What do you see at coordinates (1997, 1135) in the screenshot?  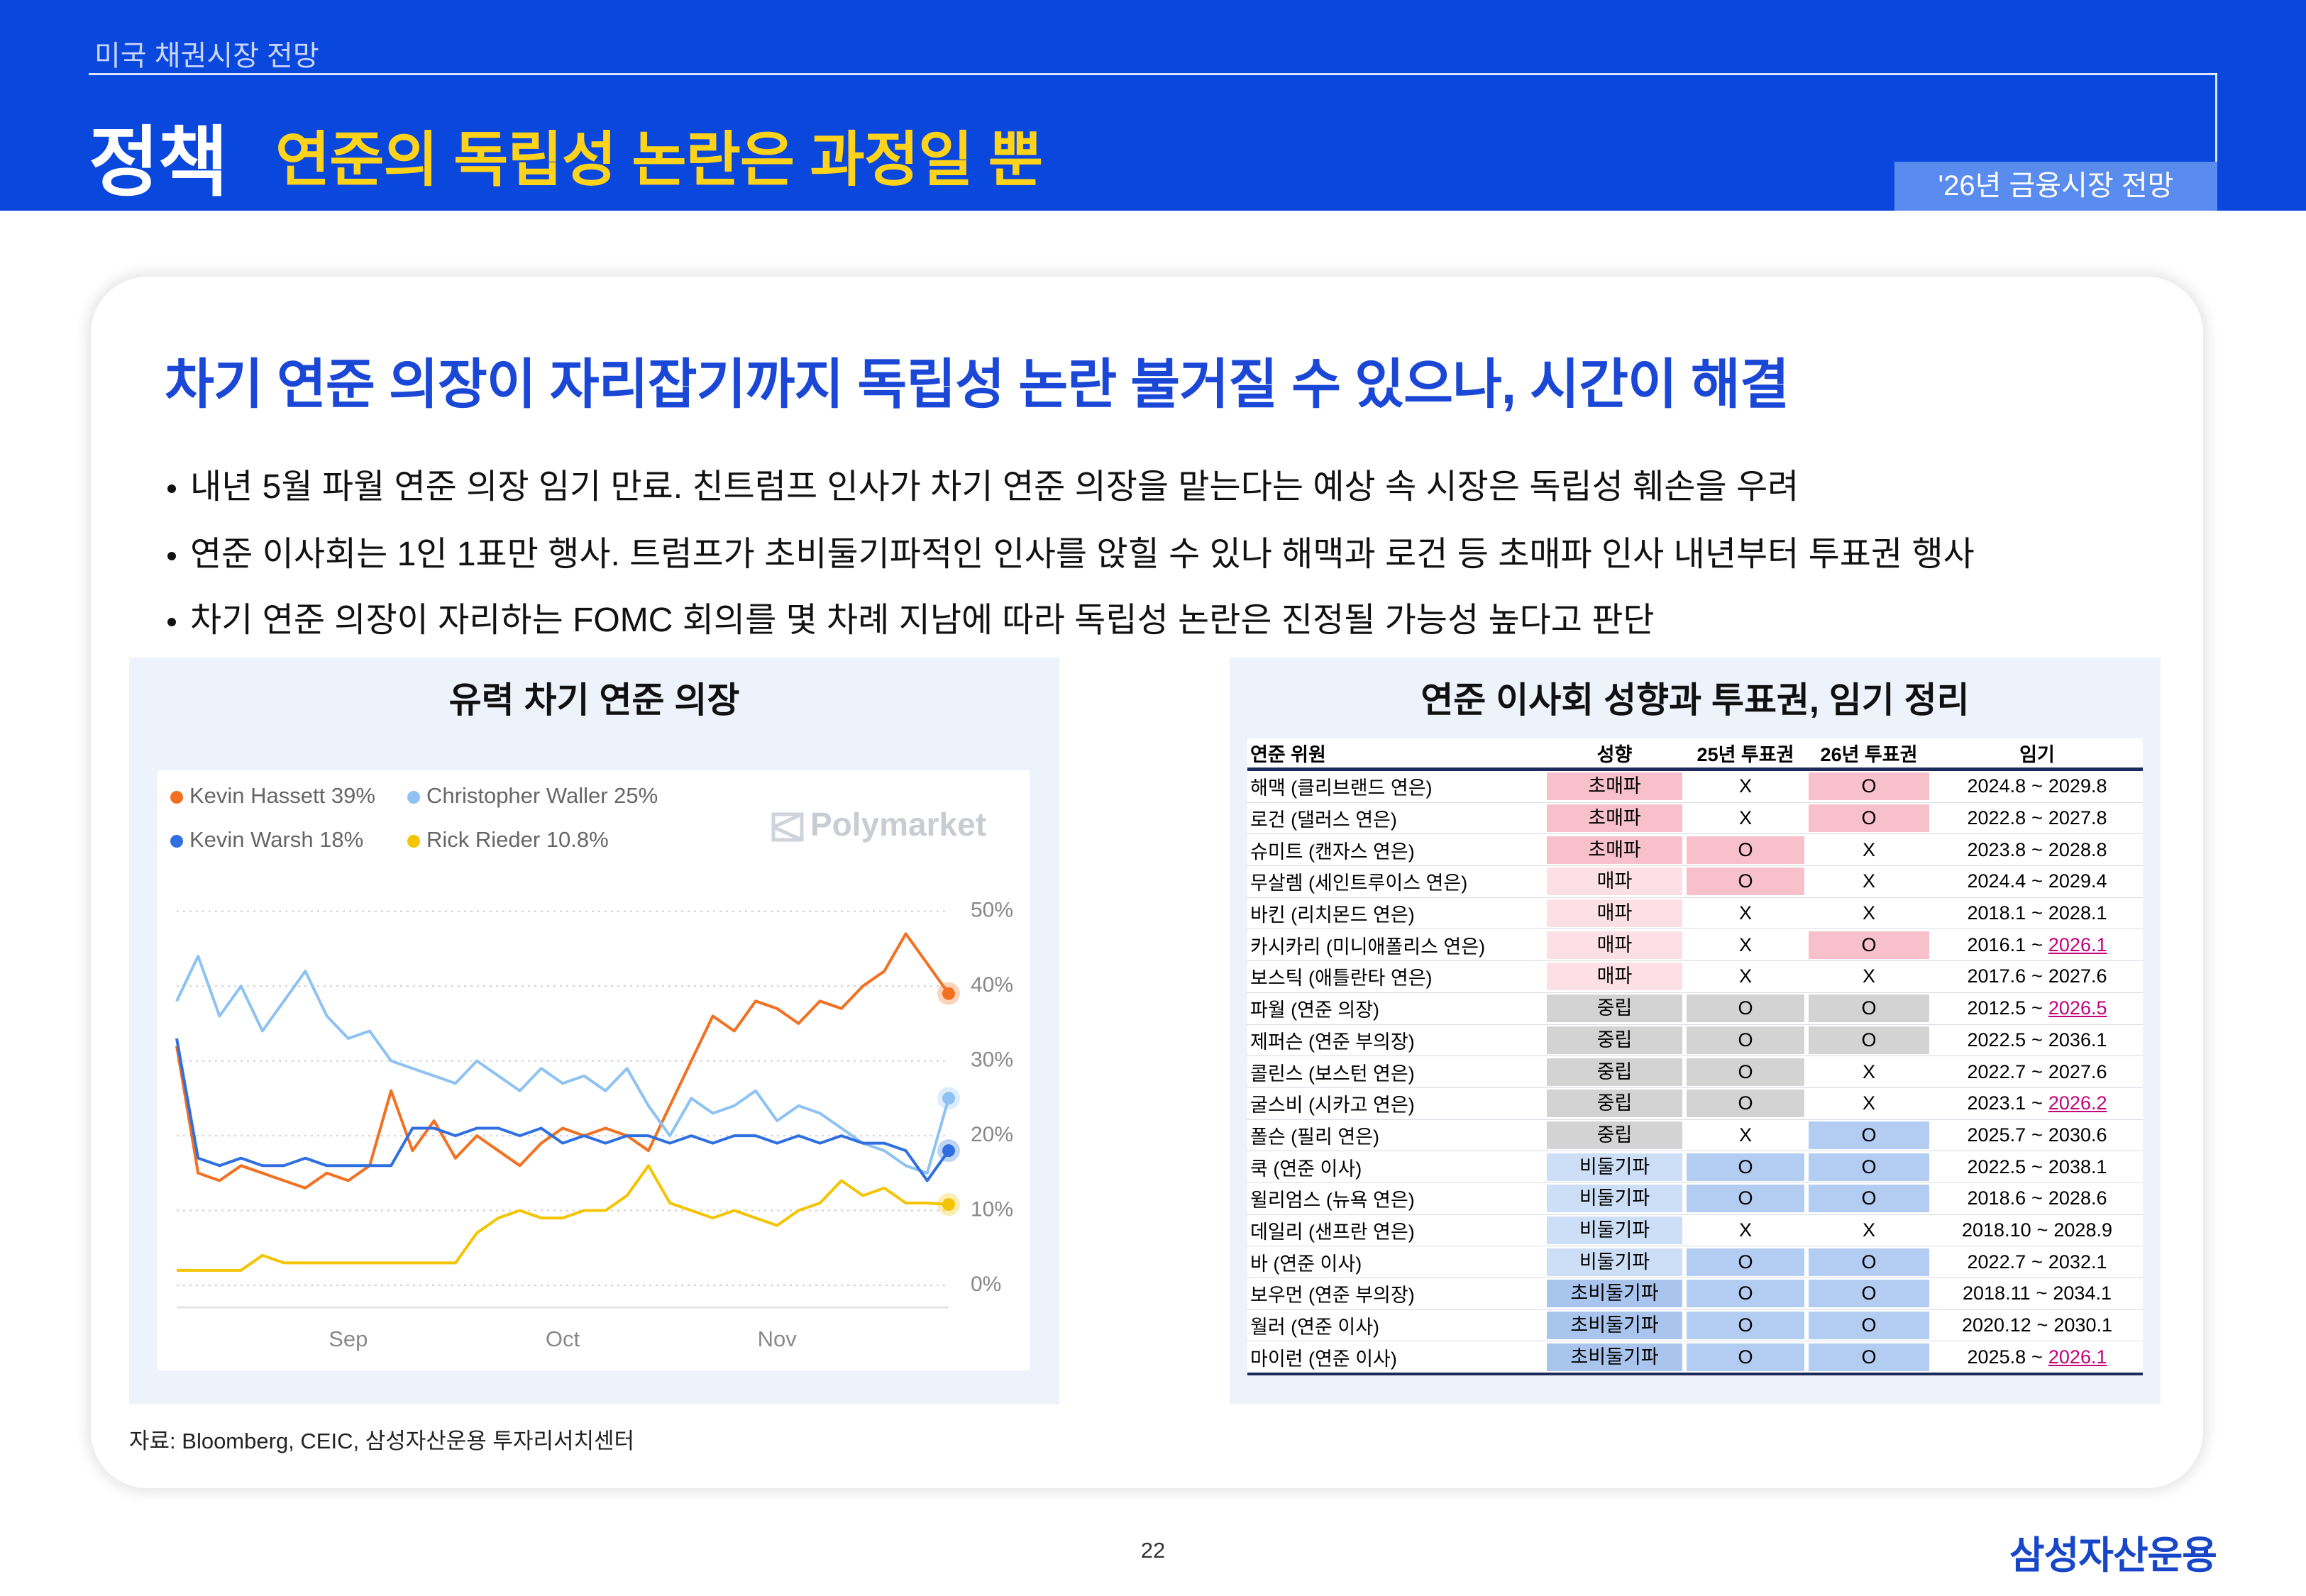 I see `term-start: 2025.7` at bounding box center [1997, 1135].